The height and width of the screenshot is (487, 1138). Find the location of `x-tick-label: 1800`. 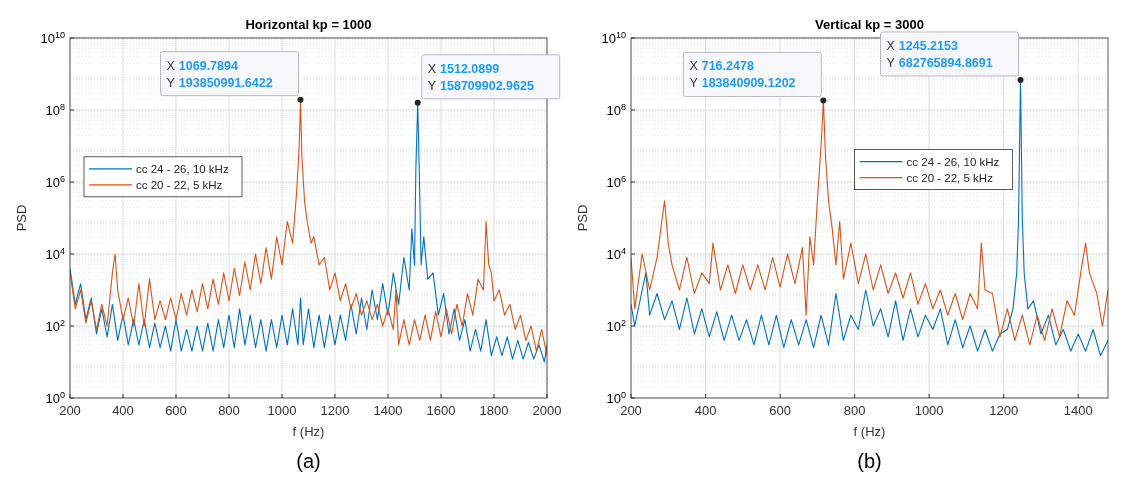

x-tick-label: 1800 is located at coordinates (494, 410).